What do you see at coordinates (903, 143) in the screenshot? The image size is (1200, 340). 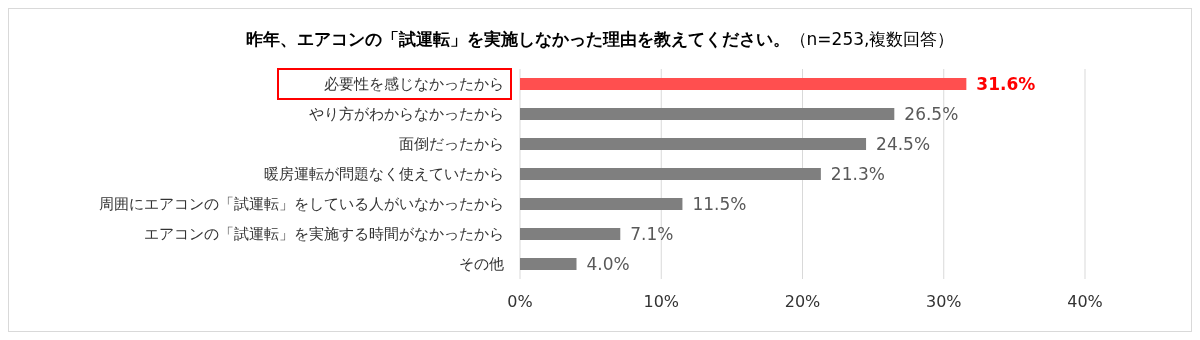 I see `data-label: 24.5%` at bounding box center [903, 143].